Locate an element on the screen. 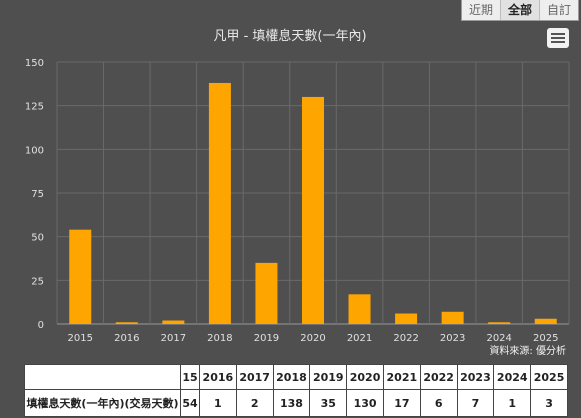  y-tick-label: 0 is located at coordinates (41, 325).